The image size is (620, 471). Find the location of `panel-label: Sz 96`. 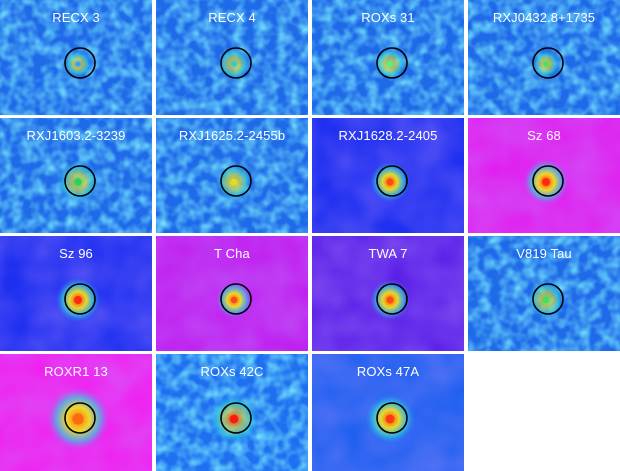

panel-label: Sz 96 is located at coordinates (76, 253).